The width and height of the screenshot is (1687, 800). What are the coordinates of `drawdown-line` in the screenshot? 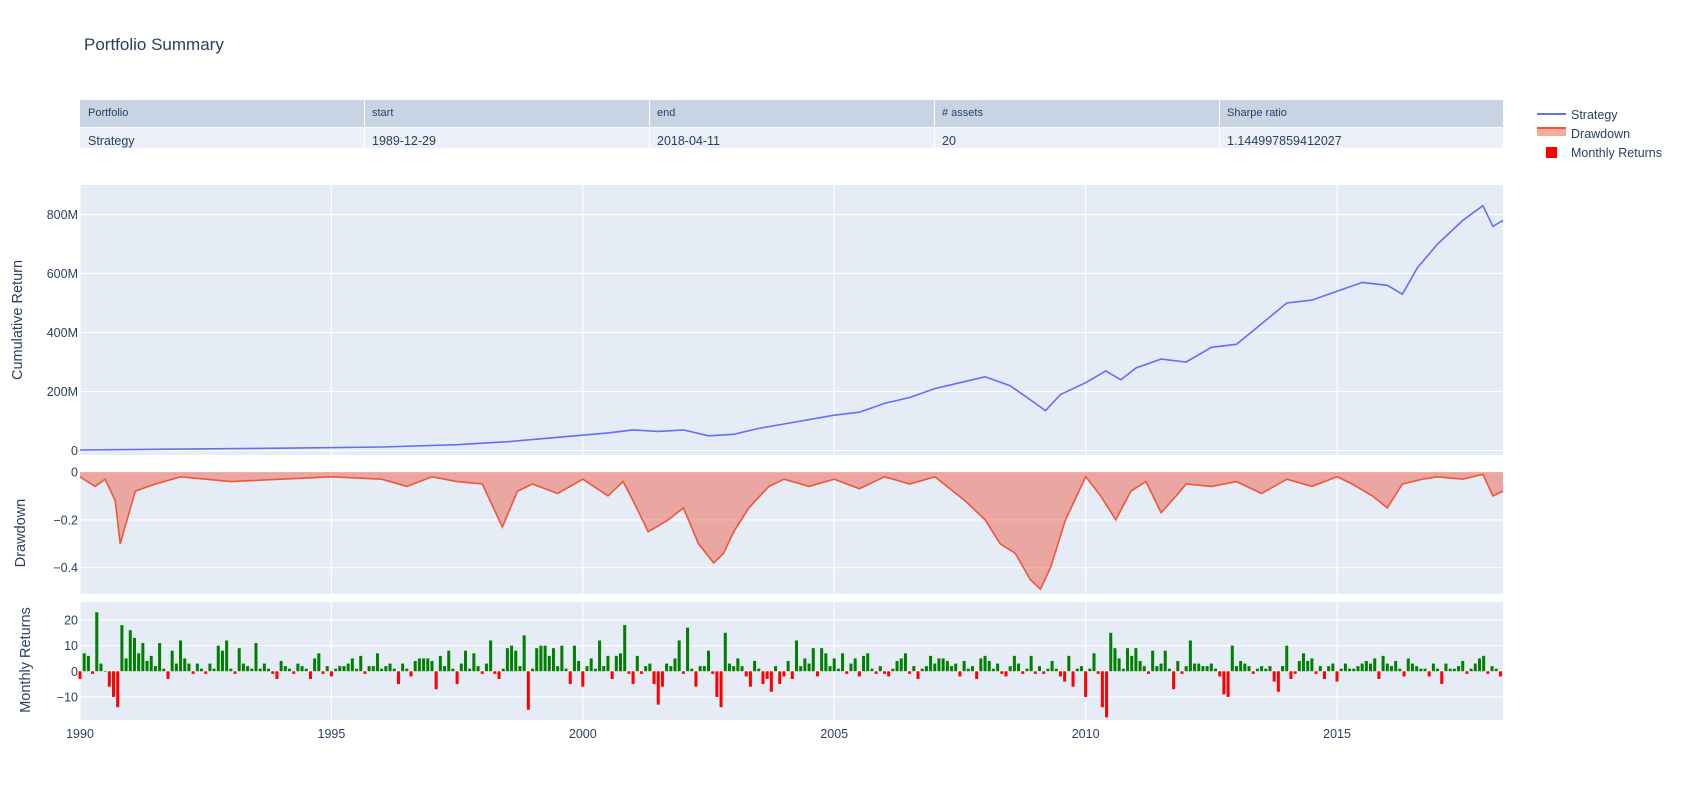 It's located at (791, 532).